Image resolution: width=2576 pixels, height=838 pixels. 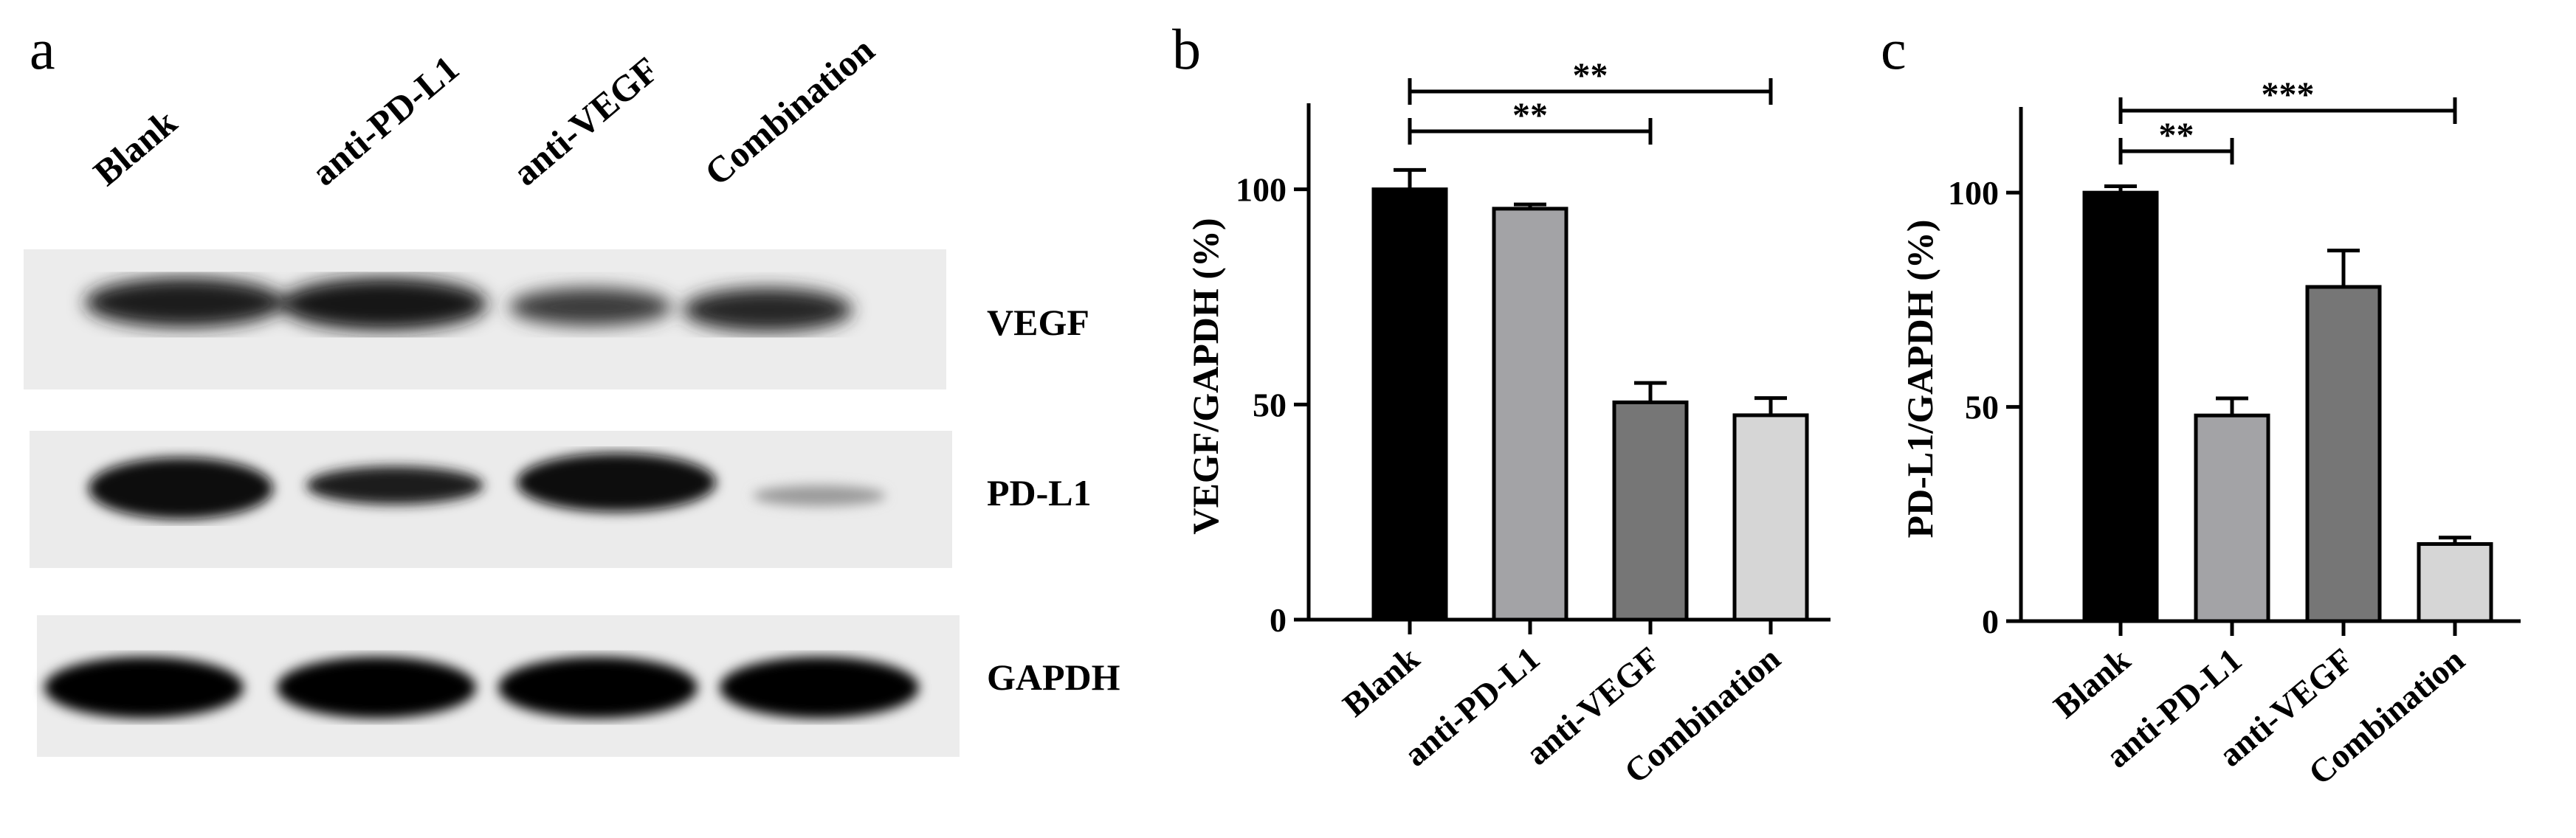 I want to click on chart-b-ytick-label-0: 0, so click(x=1279, y=620).